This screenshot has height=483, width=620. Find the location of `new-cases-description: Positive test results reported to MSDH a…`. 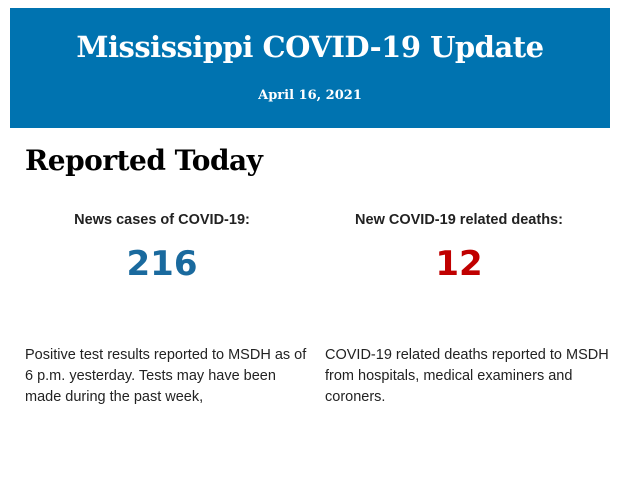

new-cases-description: Positive test results reported to MSDH a… is located at coordinates (166, 376).